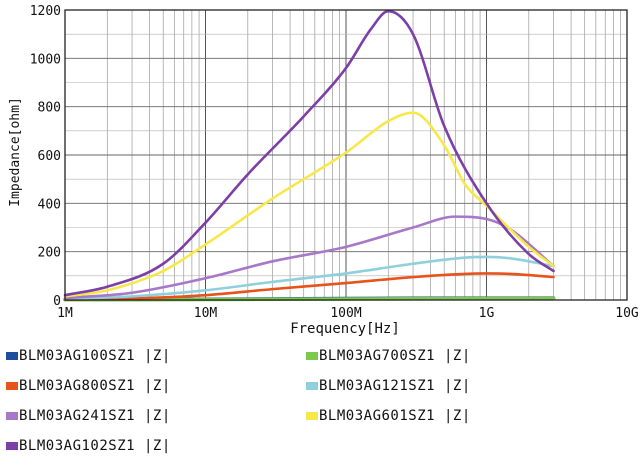 Image resolution: width=642 pixels, height=464 pixels. I want to click on x-tick-label: 1G, so click(487, 313).